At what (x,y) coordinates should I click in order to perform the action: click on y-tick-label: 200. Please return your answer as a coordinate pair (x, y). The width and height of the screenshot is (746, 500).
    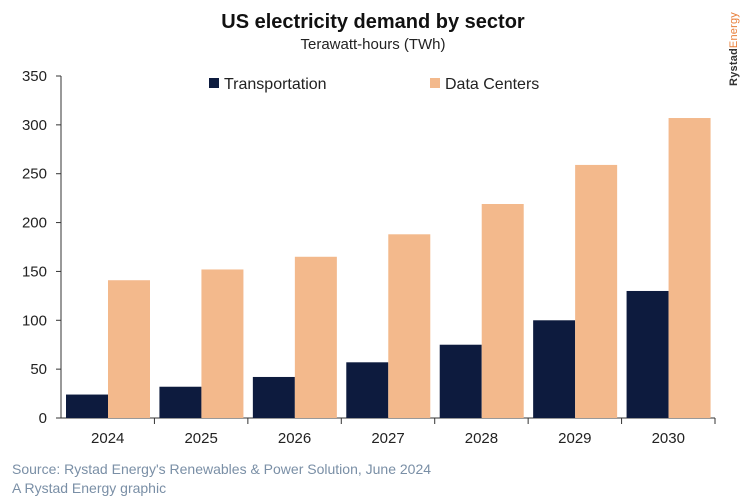
    Looking at the image, I should click on (34, 223).